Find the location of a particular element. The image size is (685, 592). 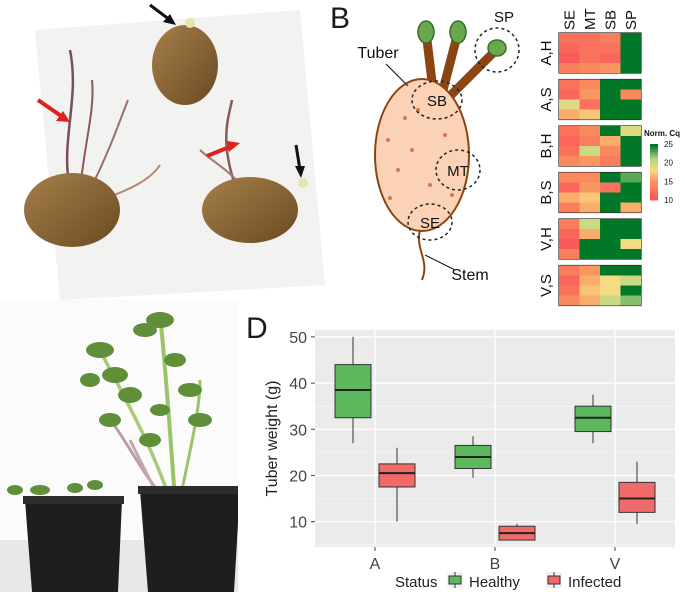

y-tick-label: 30 is located at coordinates (298, 430).